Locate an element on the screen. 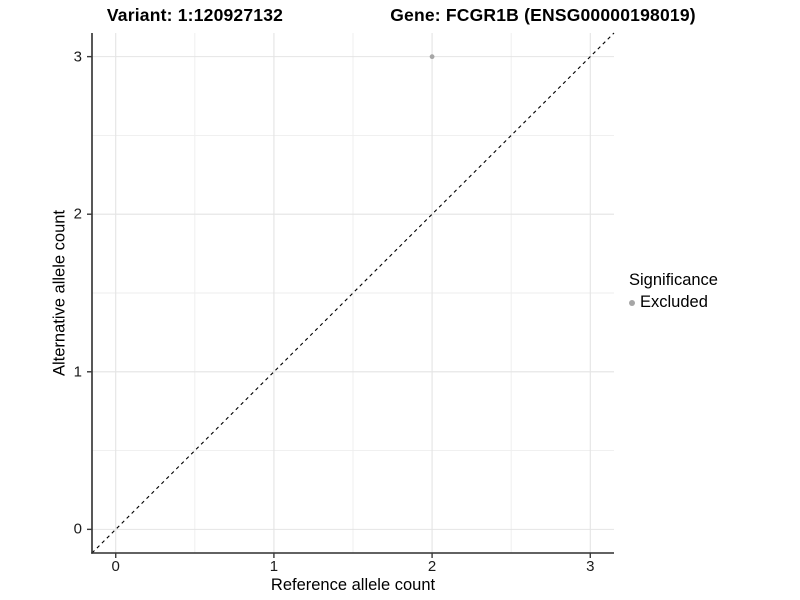  legend-point-icon is located at coordinates (632, 302).